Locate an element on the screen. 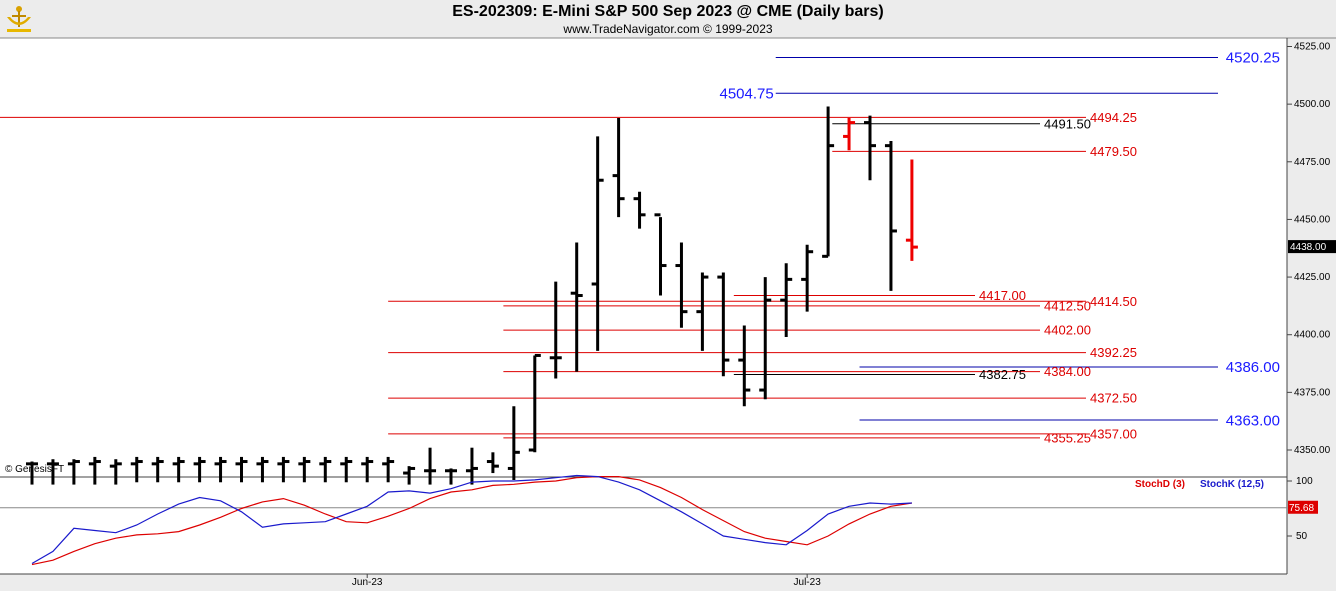  time-tick-label: Jun-23 is located at coordinates (367, 582).